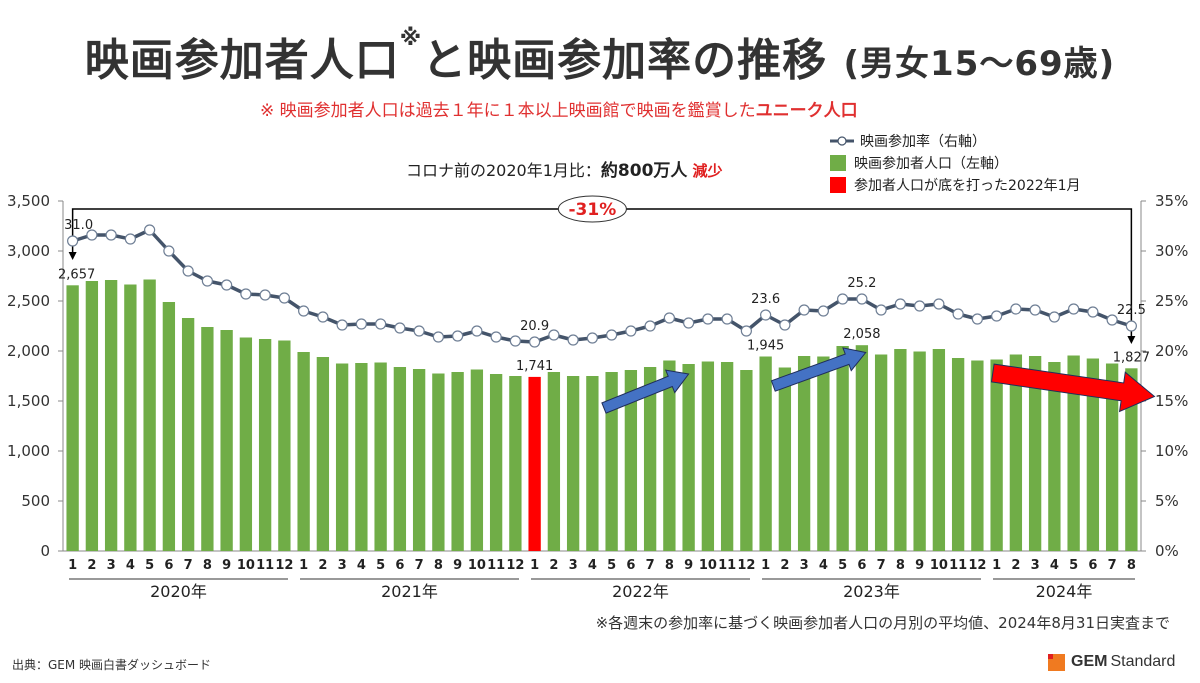 The width and height of the screenshot is (1200, 683). I want to click on logo-mark-icon, so click(1056, 662).